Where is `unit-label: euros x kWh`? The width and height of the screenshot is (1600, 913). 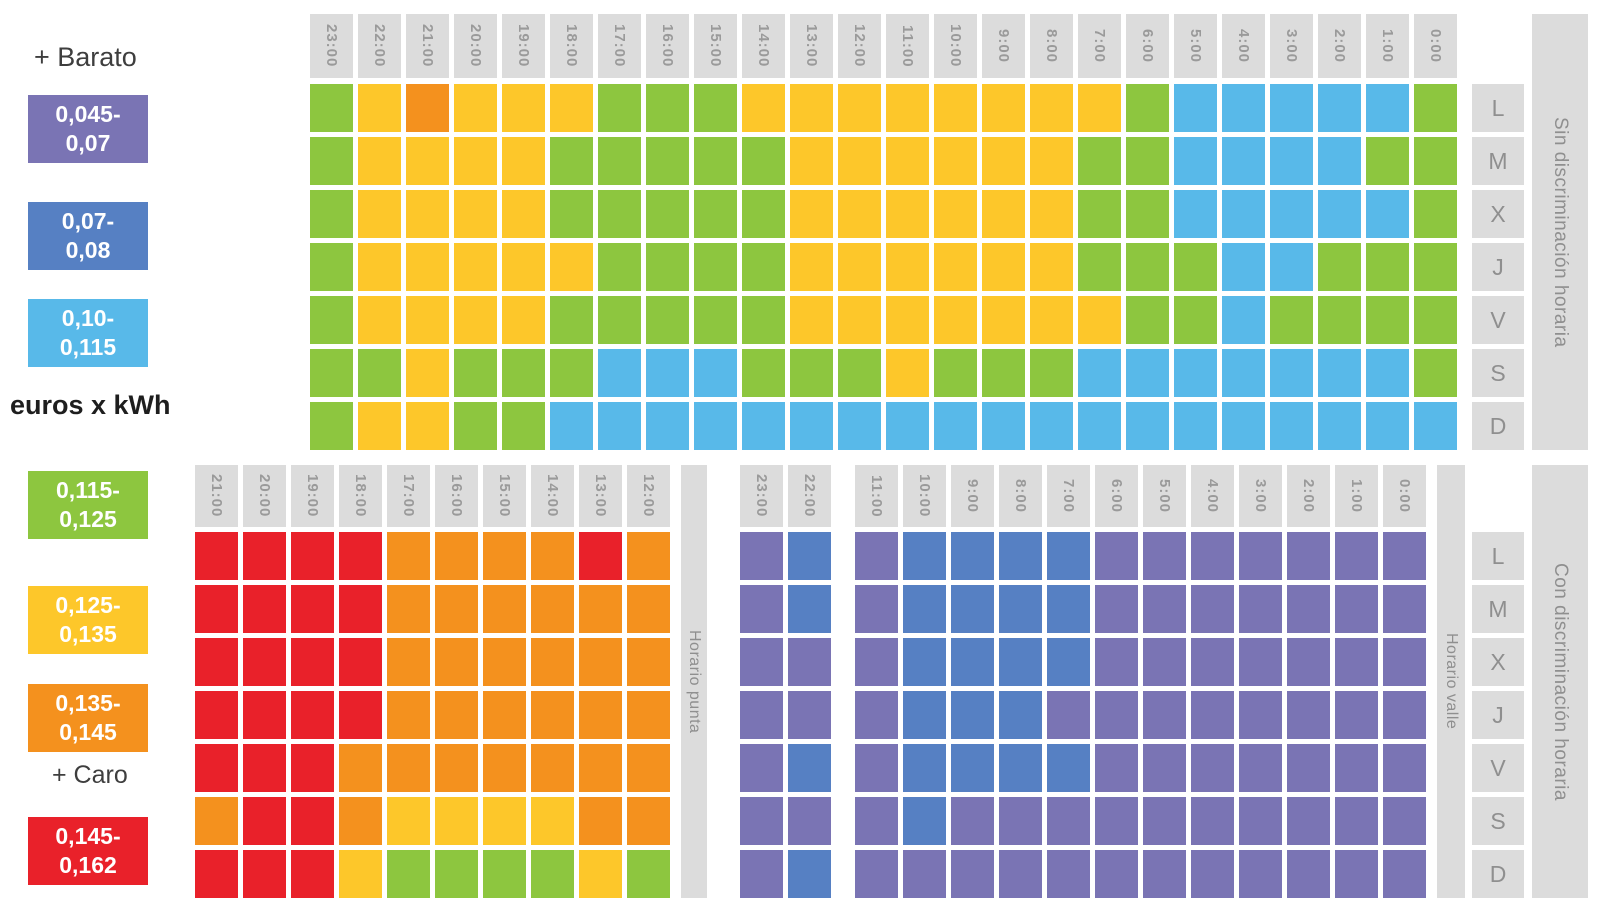
unit-label: euros x kWh is located at coordinates (90, 405).